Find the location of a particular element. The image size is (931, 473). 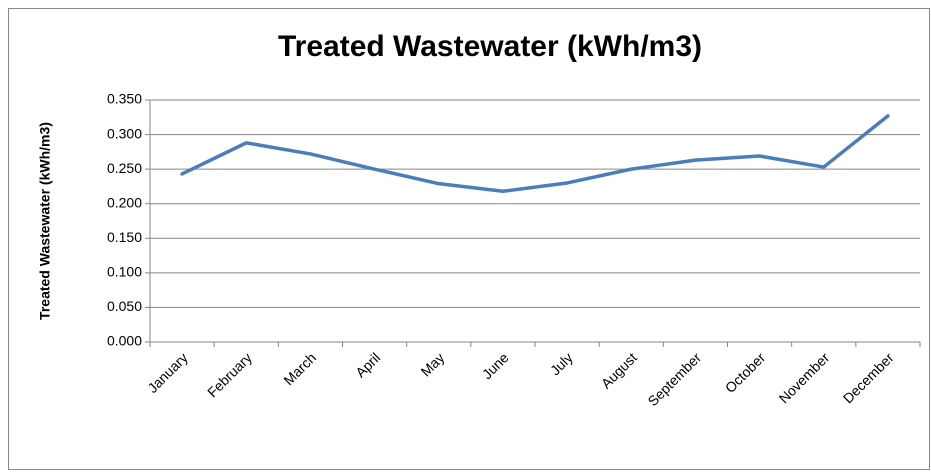

y-axis-label: Treated Wastewater (kWh/m3) is located at coordinates (45, 221).